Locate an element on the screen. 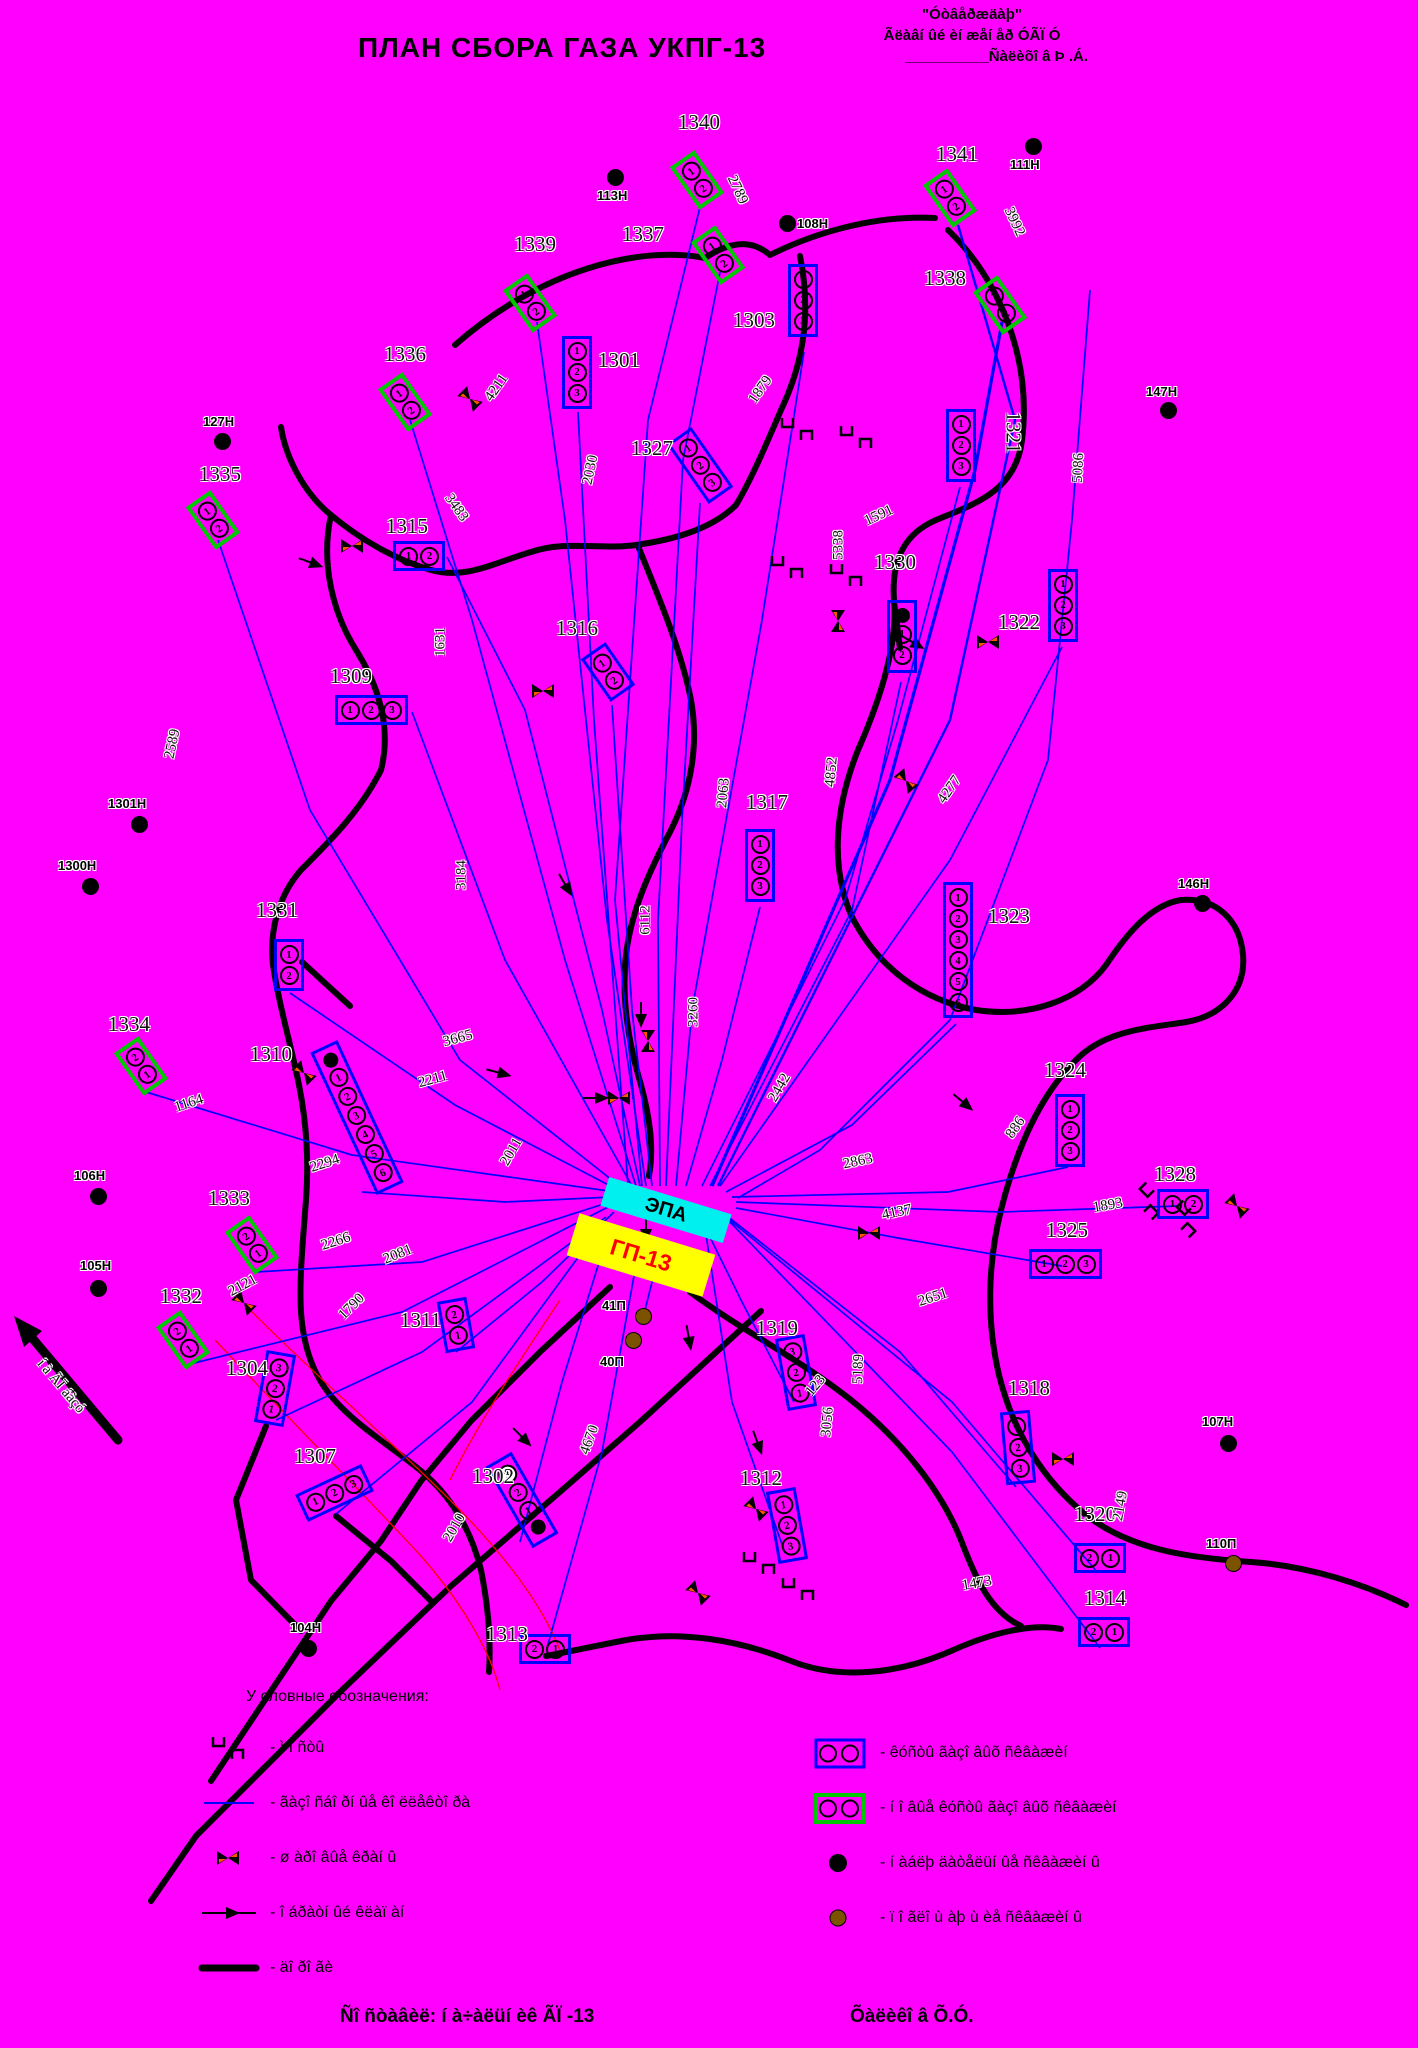 The image size is (1418, 2048). well-label-111Н: 111Н is located at coordinates (1025, 164).